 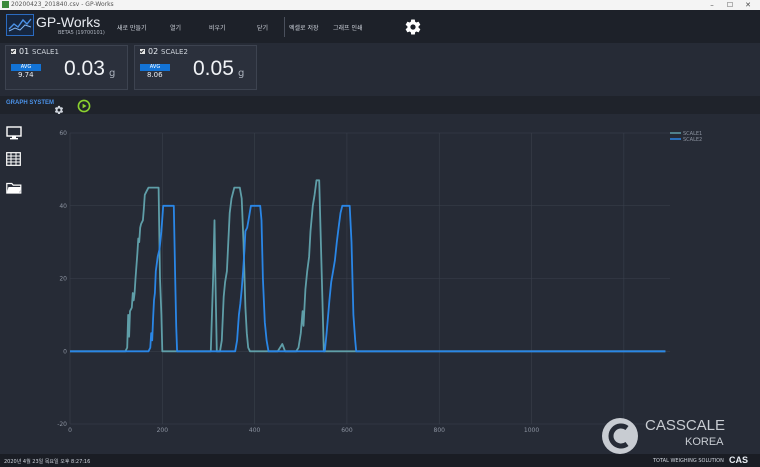 I want to click on scale1-checkbox, so click(x=13, y=51).